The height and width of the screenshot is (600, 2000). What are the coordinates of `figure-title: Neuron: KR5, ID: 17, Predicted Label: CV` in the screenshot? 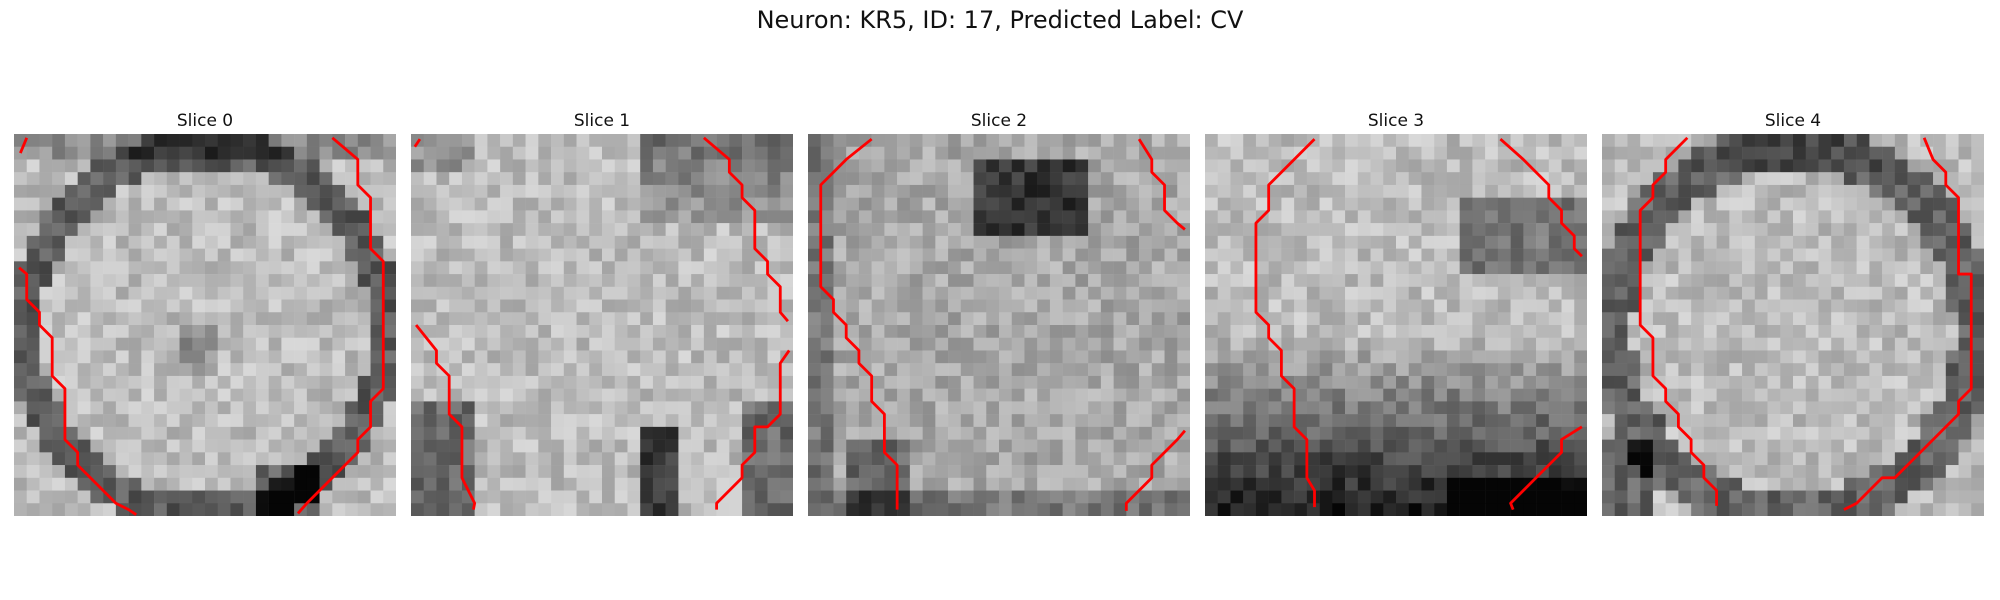 It's located at (1000, 20).